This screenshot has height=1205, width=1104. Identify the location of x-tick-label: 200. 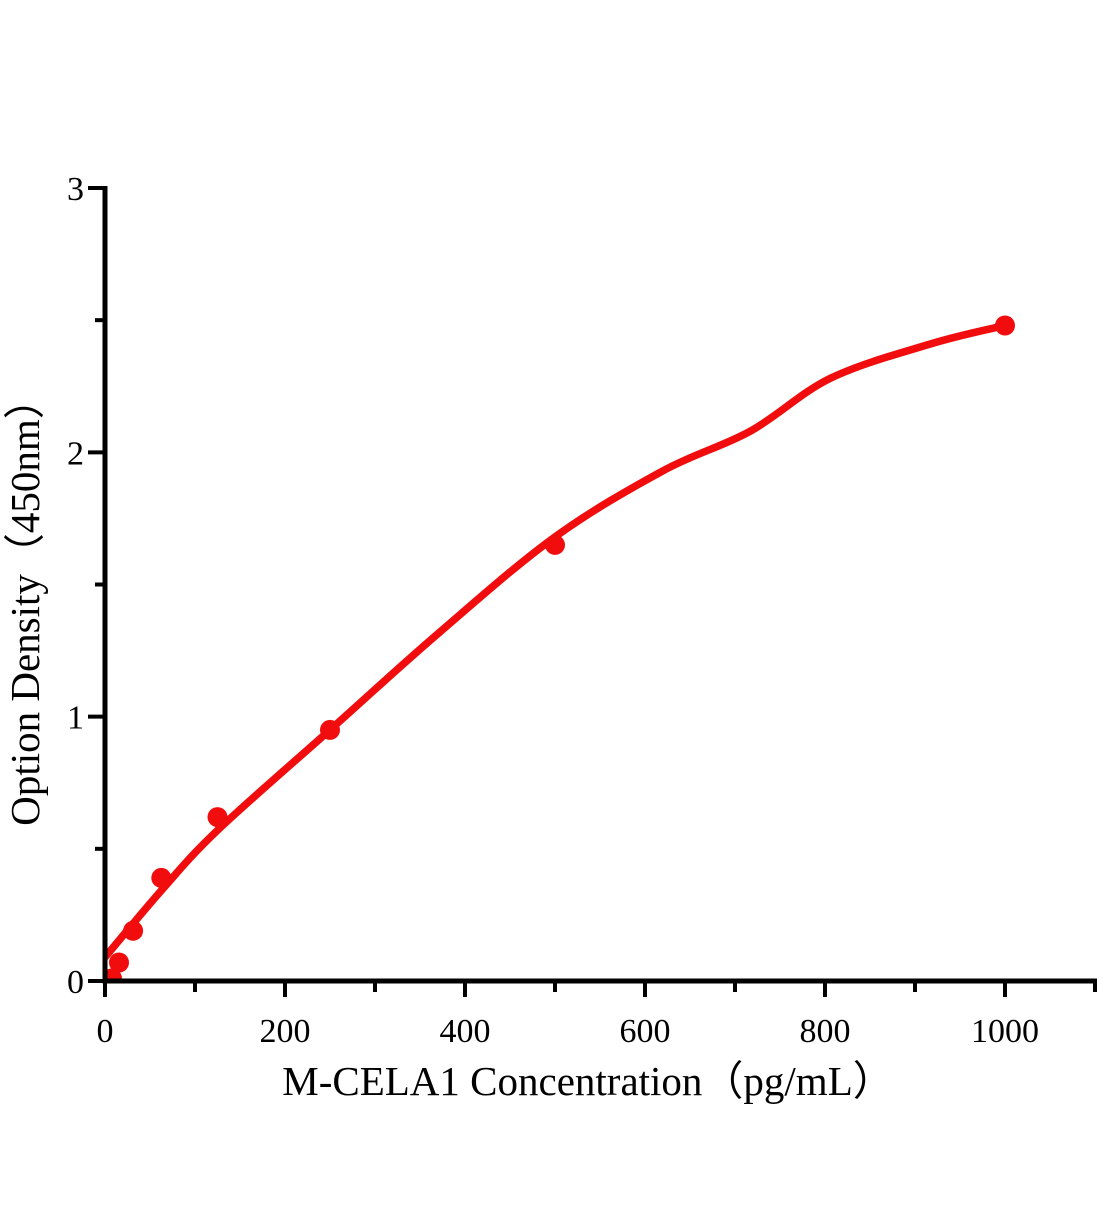
(285, 1031).